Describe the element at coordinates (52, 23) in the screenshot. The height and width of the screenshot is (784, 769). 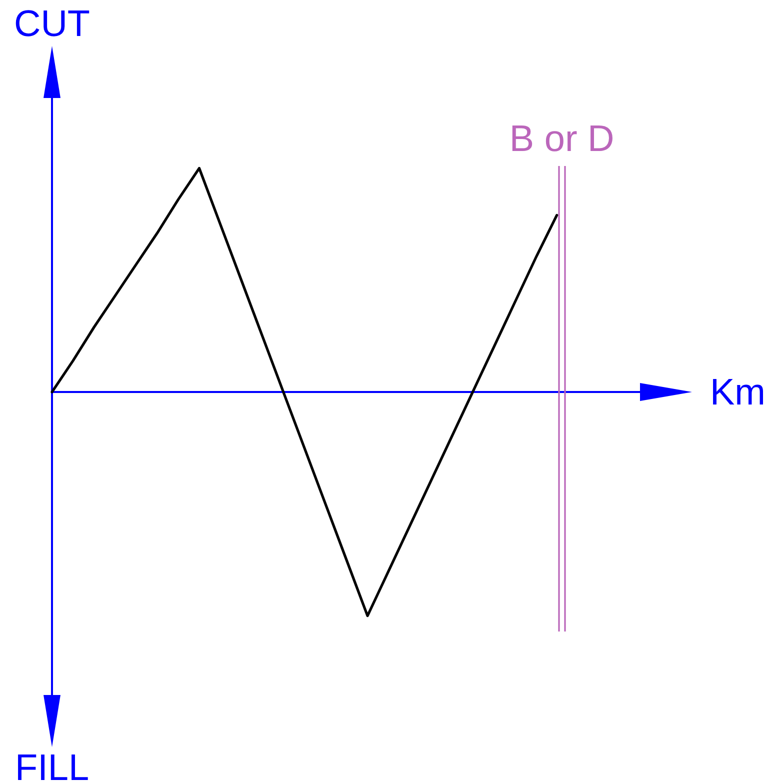
I see `y-axis-title: CUT` at that location.